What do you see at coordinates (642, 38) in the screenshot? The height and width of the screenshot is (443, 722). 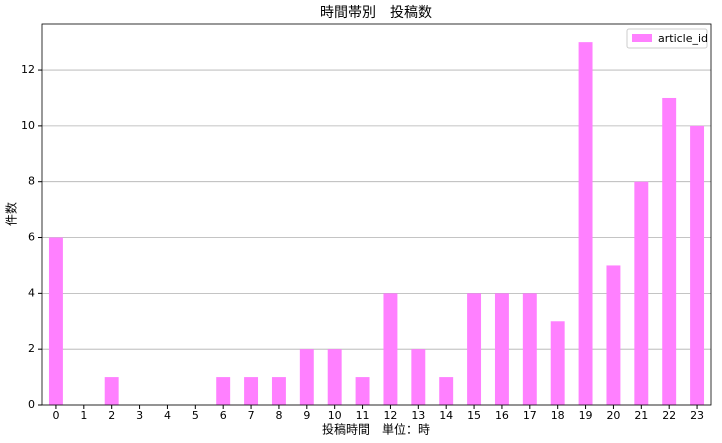 I see `legend-swatch` at bounding box center [642, 38].